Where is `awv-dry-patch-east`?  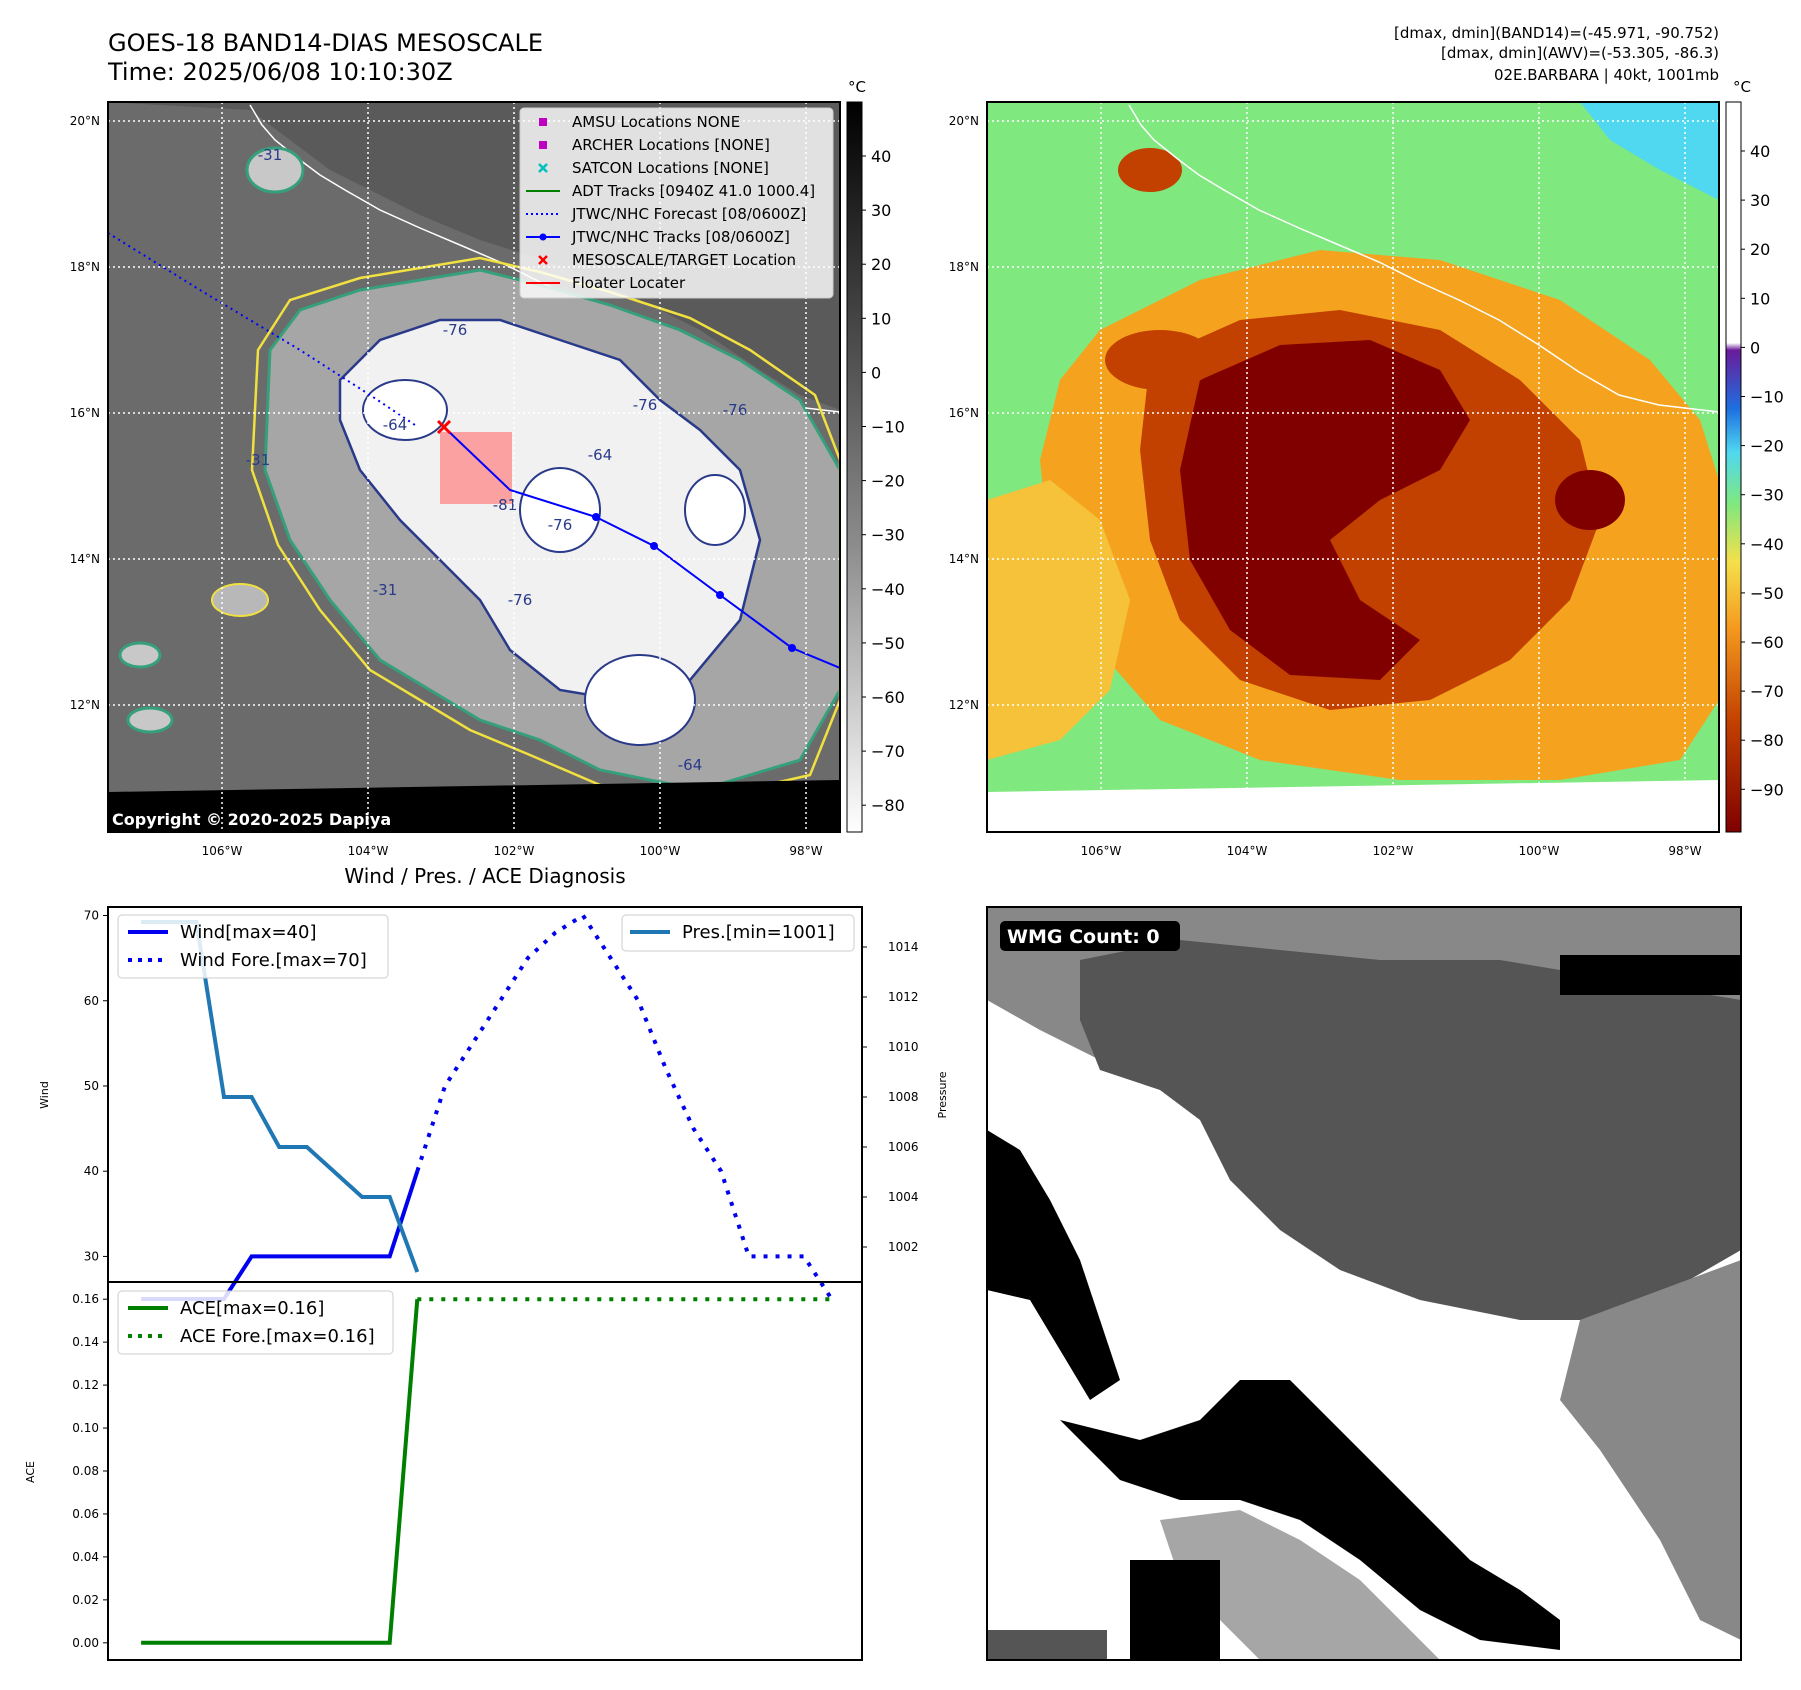 awv-dry-patch-east is located at coordinates (1590, 500).